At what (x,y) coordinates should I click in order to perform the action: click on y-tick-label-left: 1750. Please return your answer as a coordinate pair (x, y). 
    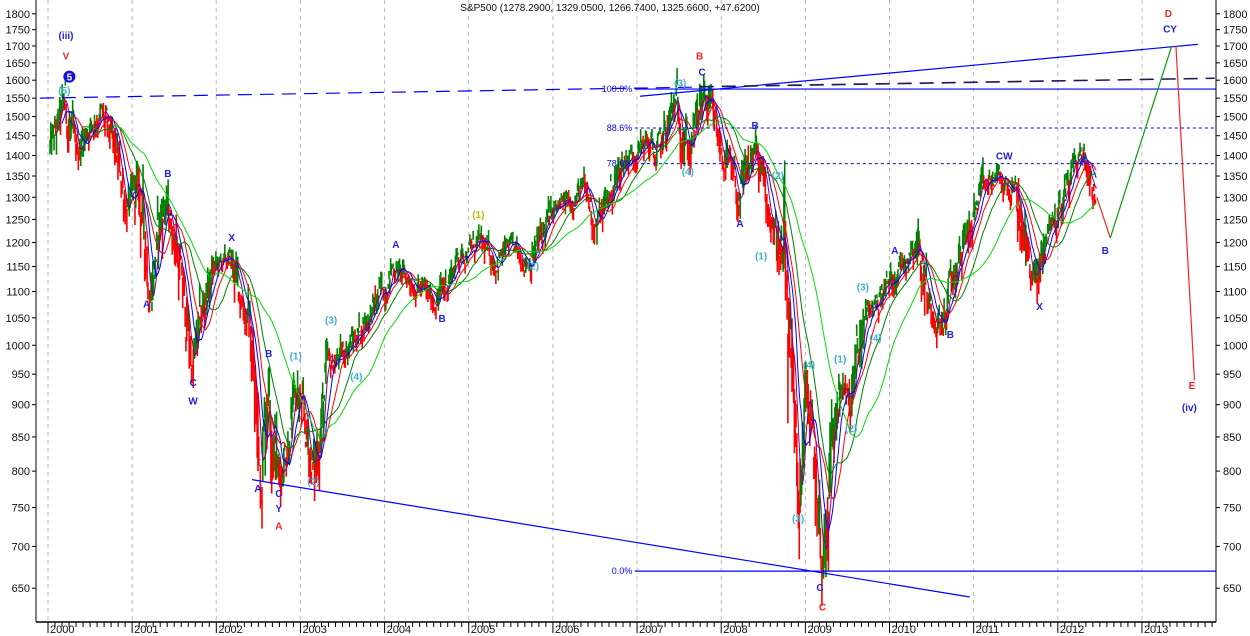
    Looking at the image, I should click on (18, 31).